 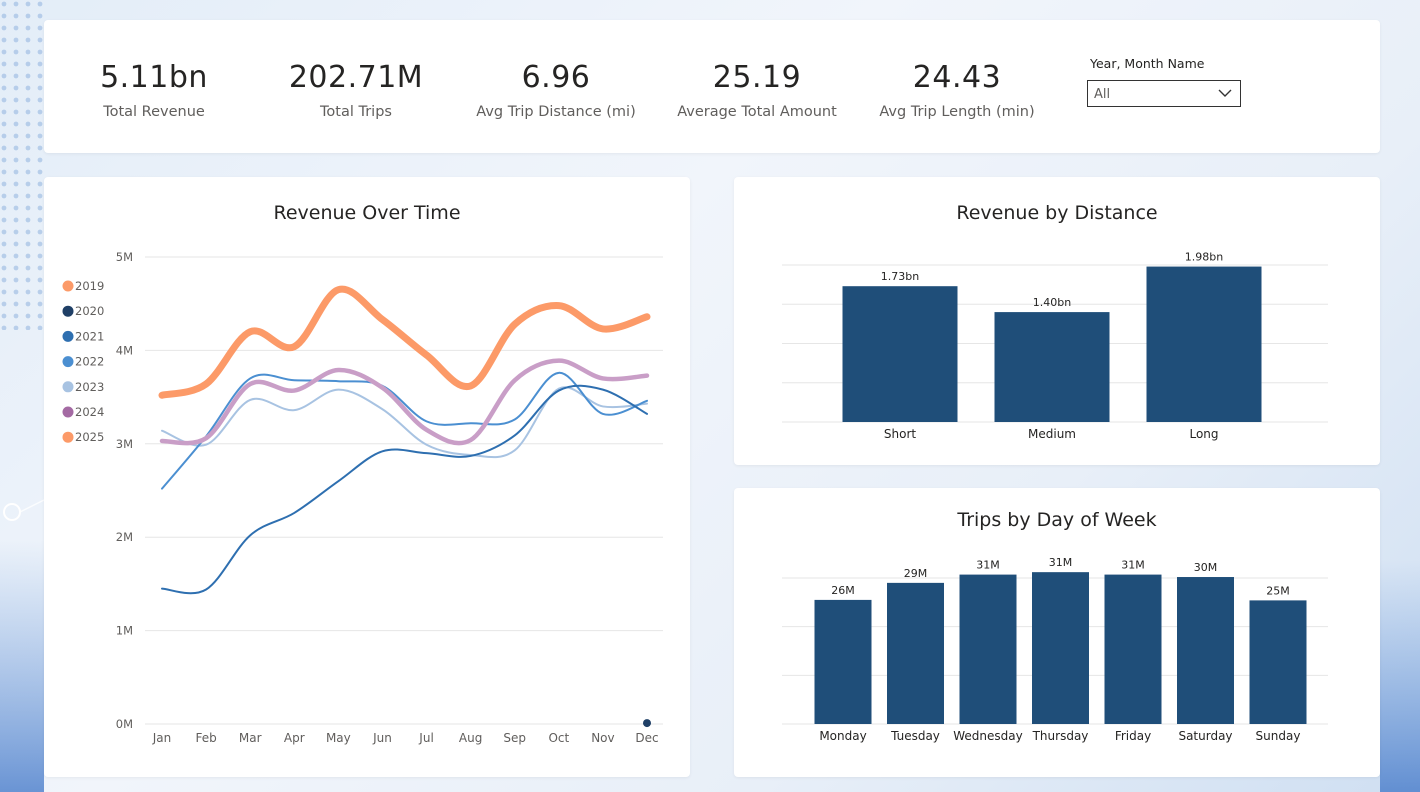 I want to click on kpi-value: 202.71M, so click(x=356, y=77).